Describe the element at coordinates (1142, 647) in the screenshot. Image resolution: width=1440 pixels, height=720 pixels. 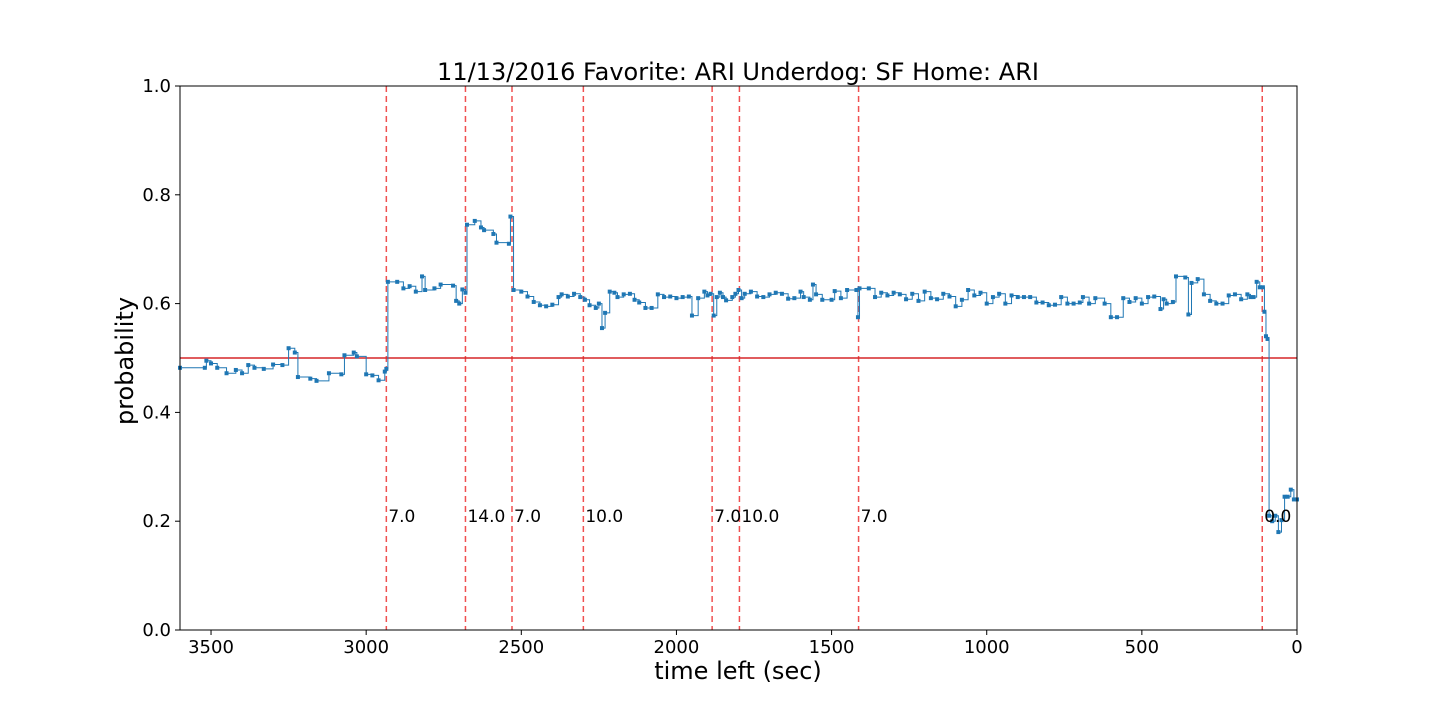
I see `x-tick-label: 500` at that location.